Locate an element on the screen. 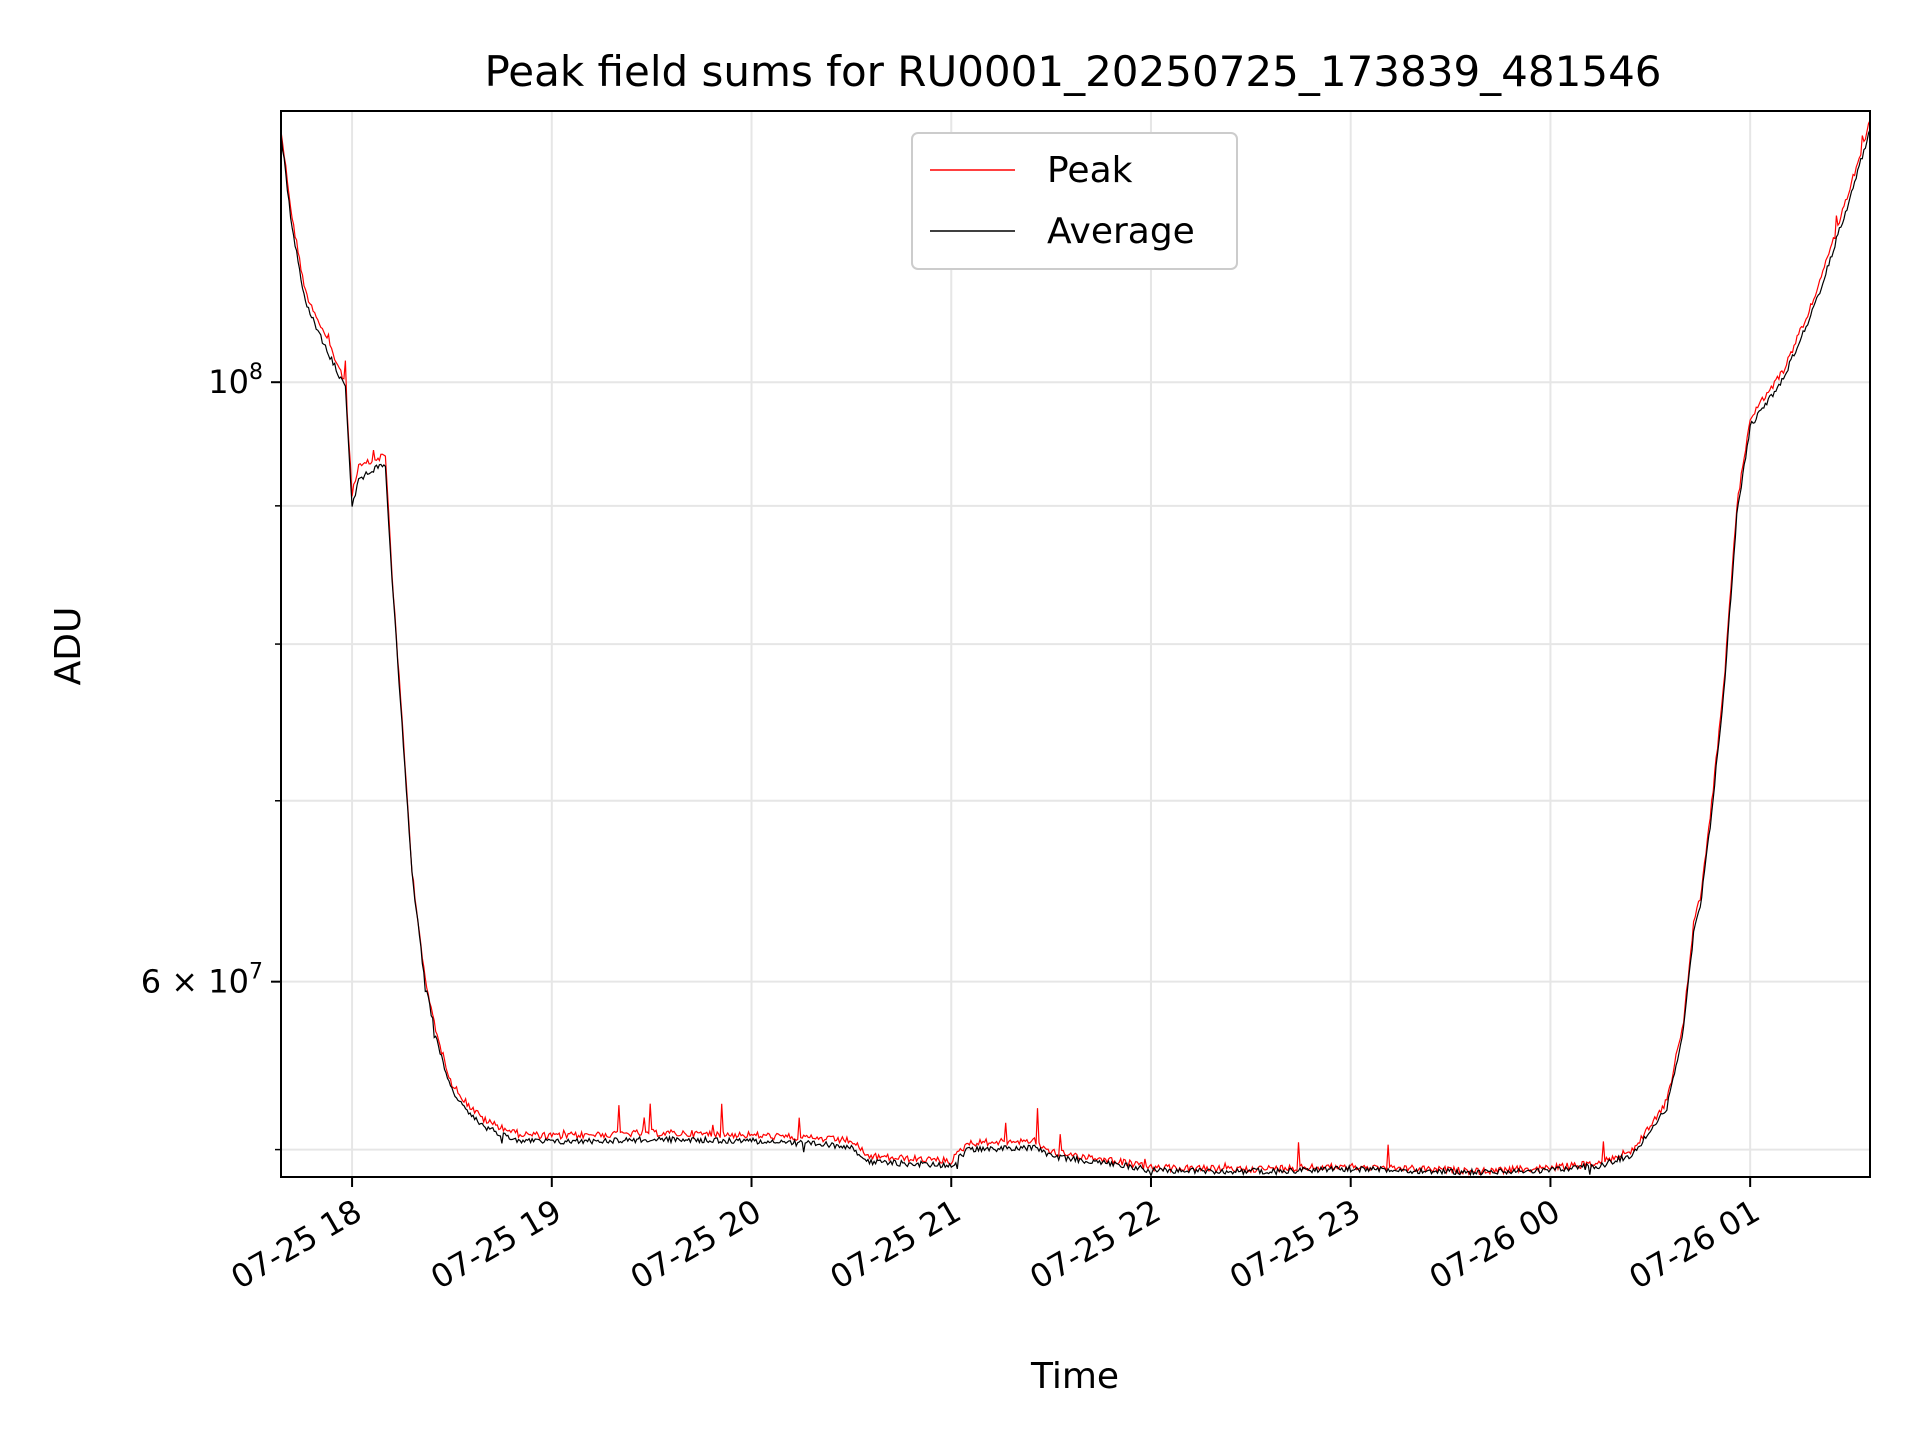  y-tick-label: 6 × 10⁷ is located at coordinates (202, 980).